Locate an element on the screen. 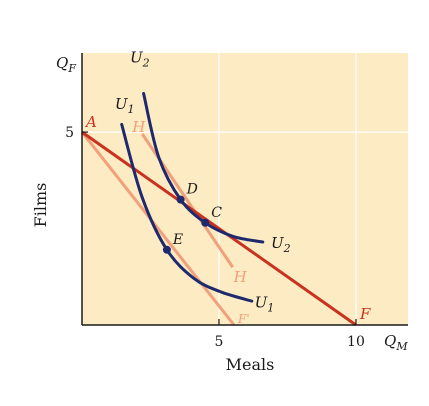 The image size is (429, 406). point-D is located at coordinates (180, 199).